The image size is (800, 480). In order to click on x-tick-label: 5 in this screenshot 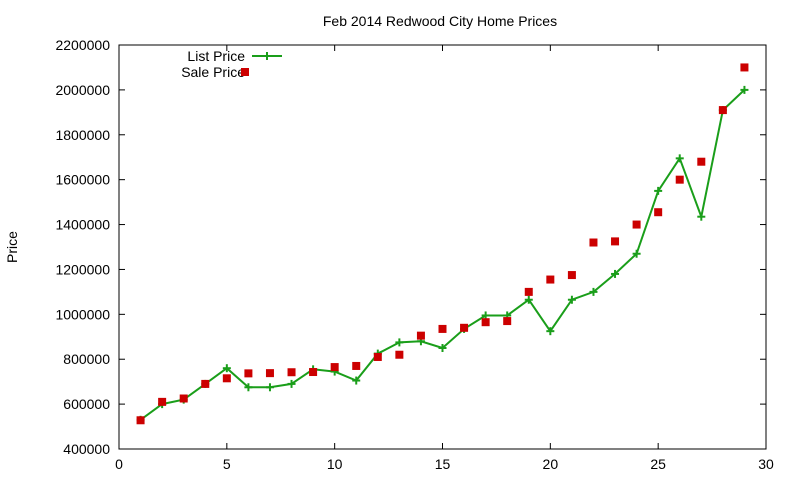, I will do `click(227, 464)`.